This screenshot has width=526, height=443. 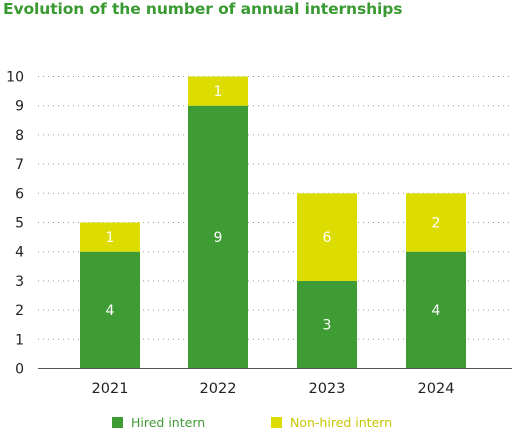 What do you see at coordinates (19, 311) in the screenshot?
I see `y-tick-label: 2` at bounding box center [19, 311].